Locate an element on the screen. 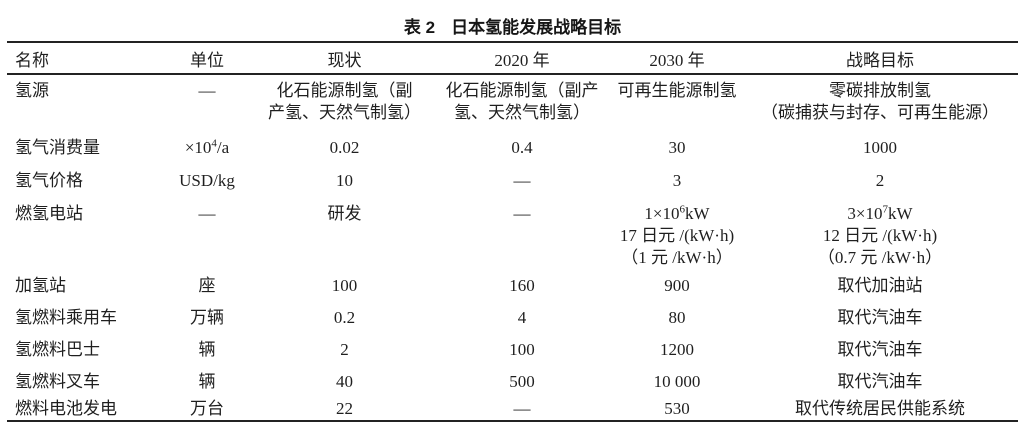 This screenshot has width=1025, height=430. table-caption: 表 2 日本氢能发展战略目标 is located at coordinates (512, 20).